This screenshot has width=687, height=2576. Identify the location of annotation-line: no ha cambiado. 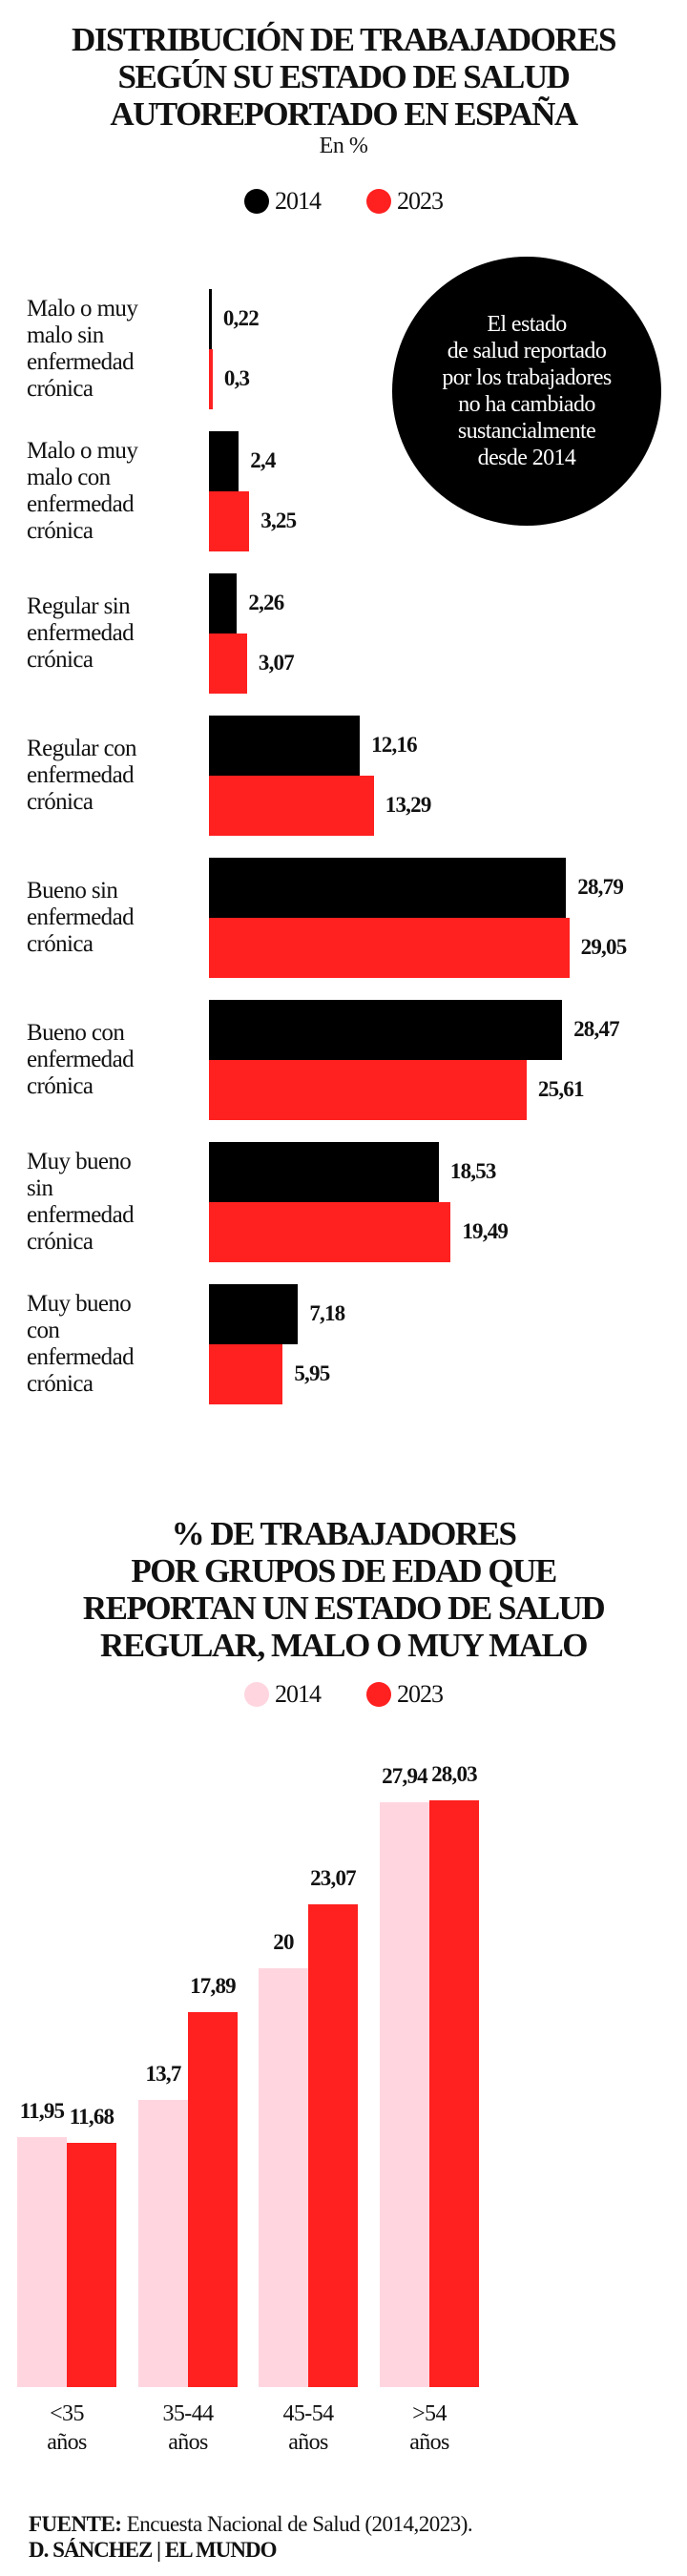
(527, 404).